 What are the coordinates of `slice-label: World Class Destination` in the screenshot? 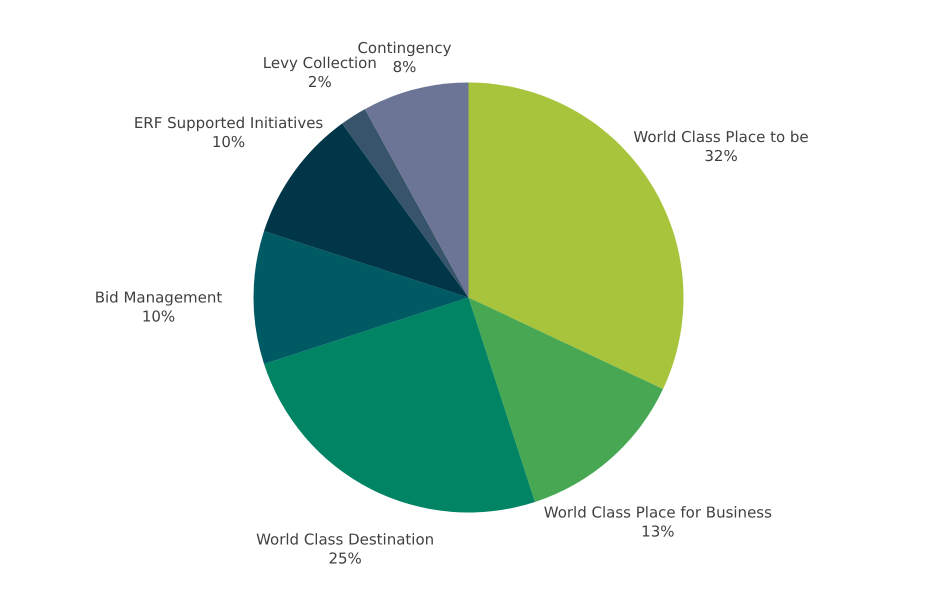 It's located at (345, 539).